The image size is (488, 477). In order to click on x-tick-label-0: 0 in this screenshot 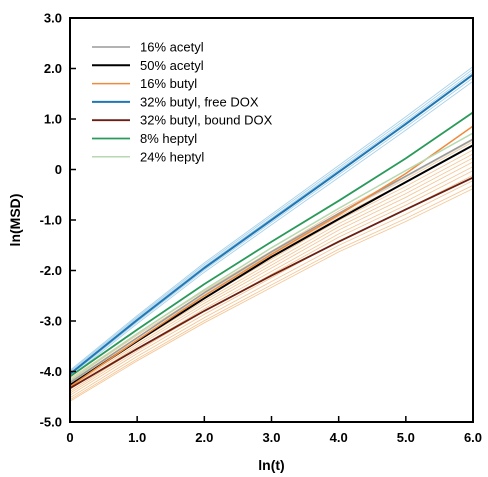, I will do `click(69, 437)`.